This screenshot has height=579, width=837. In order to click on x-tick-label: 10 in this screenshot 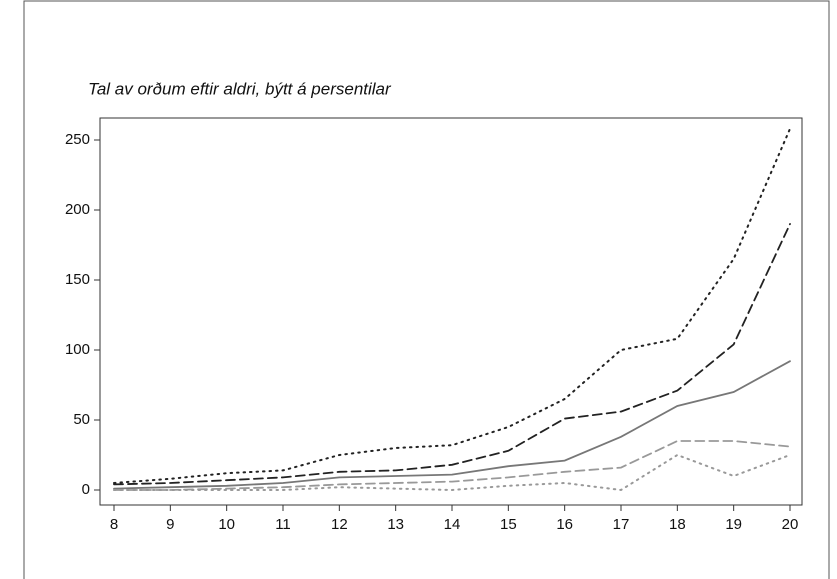, I will do `click(226, 524)`.